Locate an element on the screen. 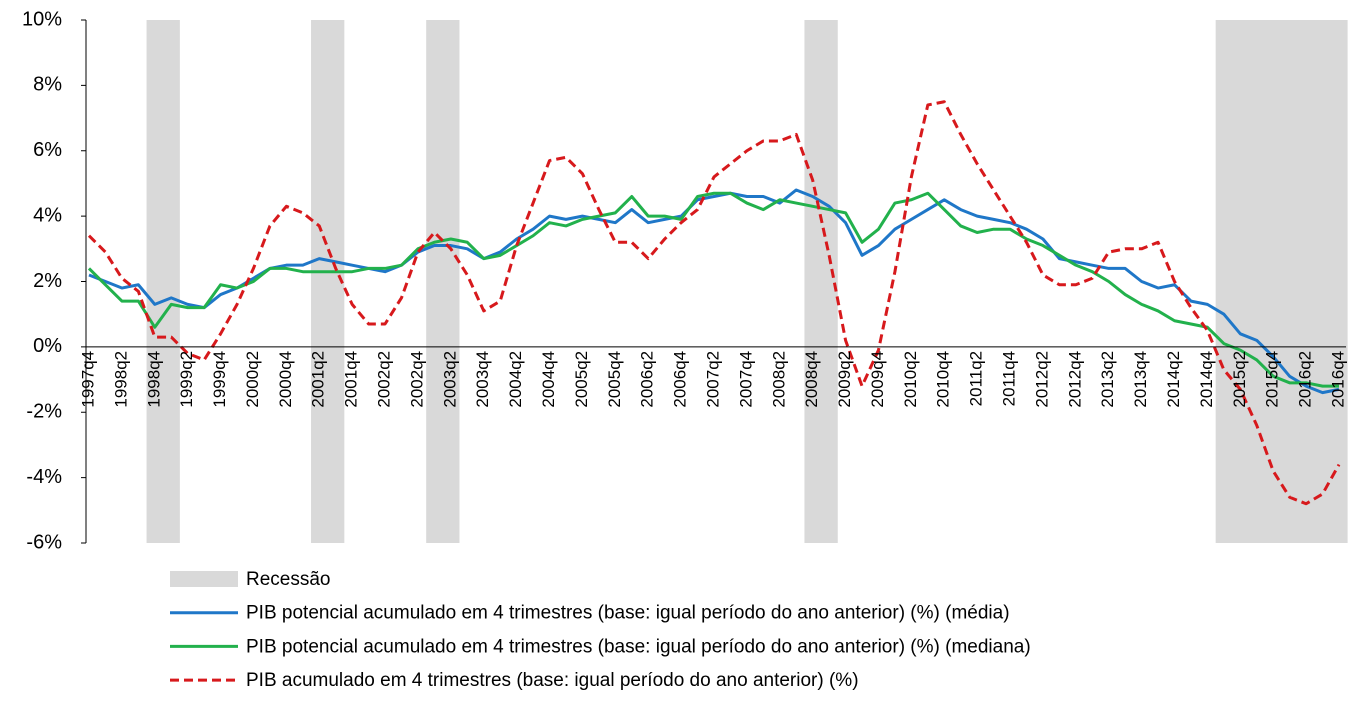  x-tick-label: 2002q2 is located at coordinates (384, 379).